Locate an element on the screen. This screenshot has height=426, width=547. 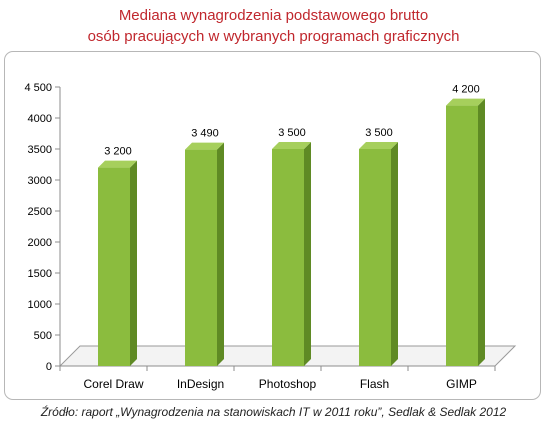
y-tick-label: 0 is located at coordinates (49, 367).